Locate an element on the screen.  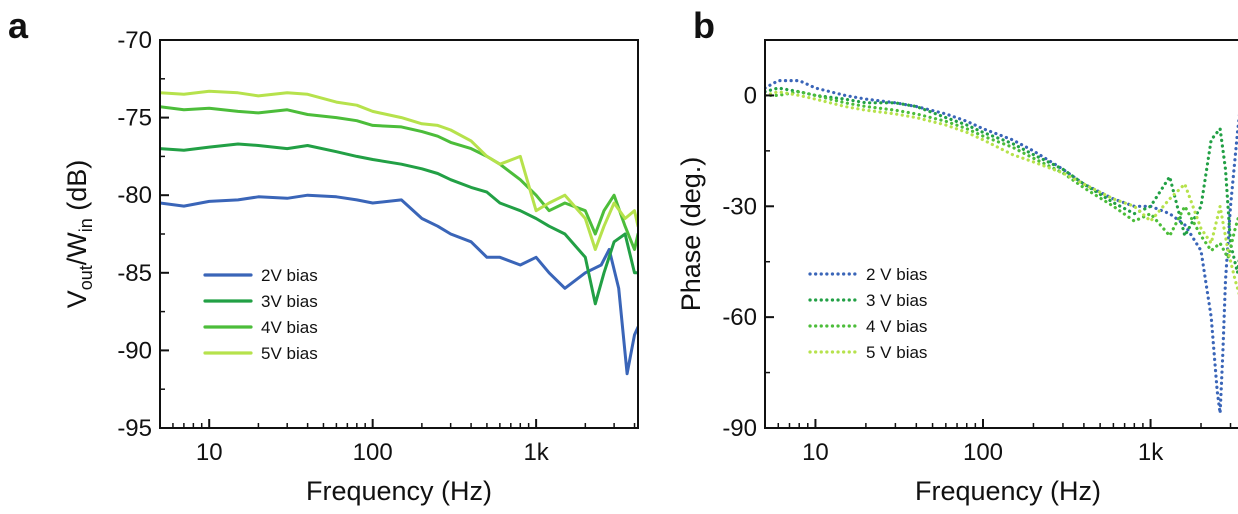
panel-b-y-tick-label: -30 is located at coordinates (739, 206).